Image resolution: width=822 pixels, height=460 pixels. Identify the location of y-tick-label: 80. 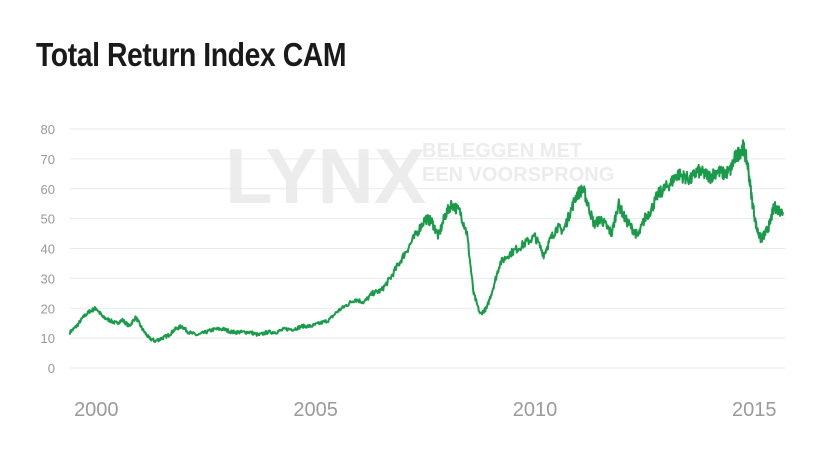
(48, 129).